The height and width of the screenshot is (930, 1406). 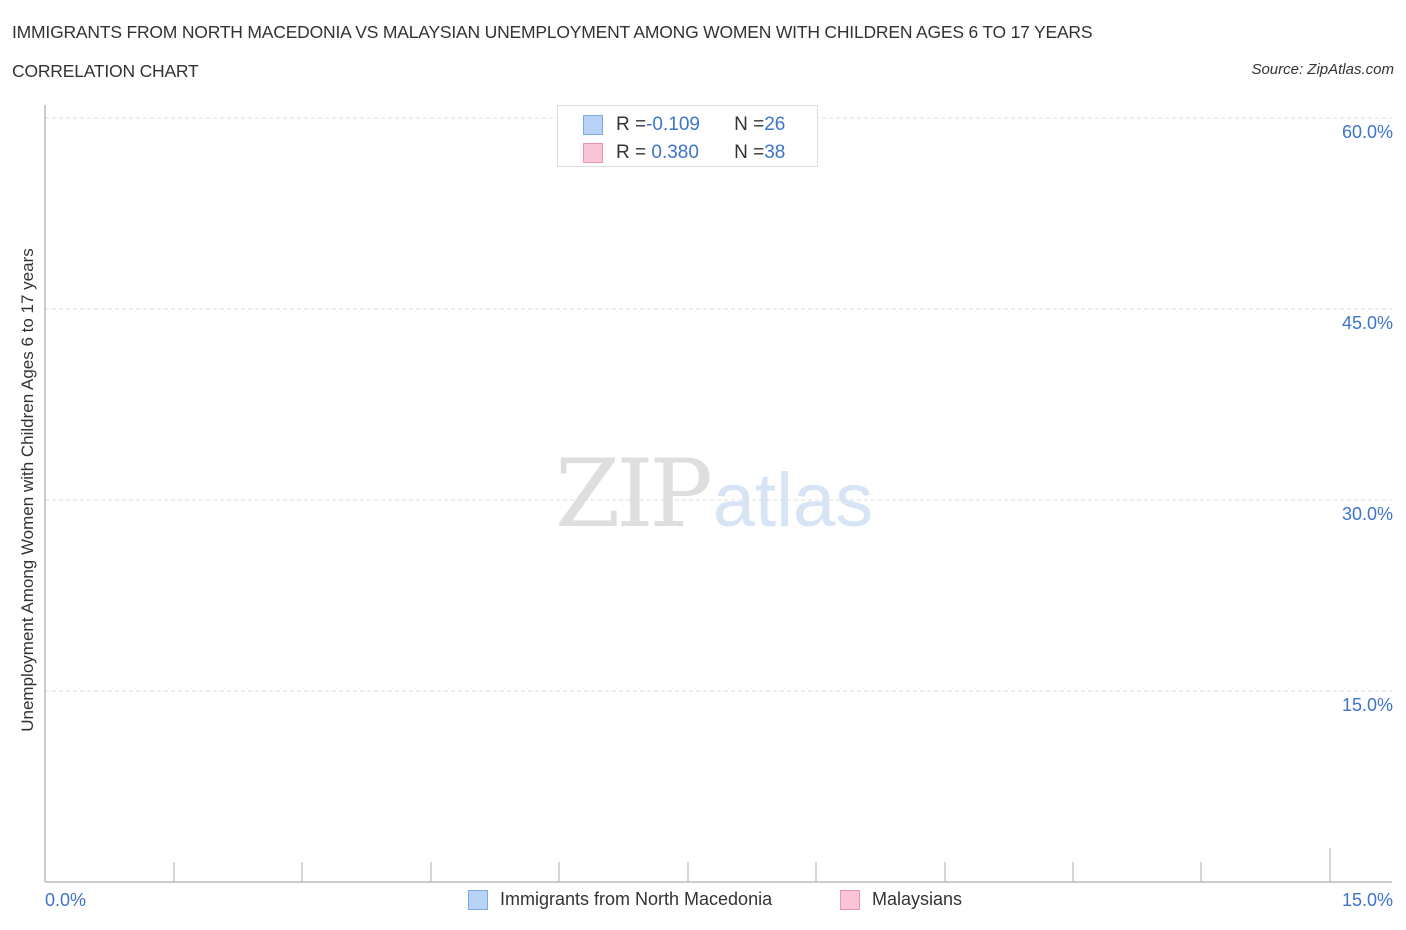 I want to click on r-value: -0.109, so click(x=673, y=124).